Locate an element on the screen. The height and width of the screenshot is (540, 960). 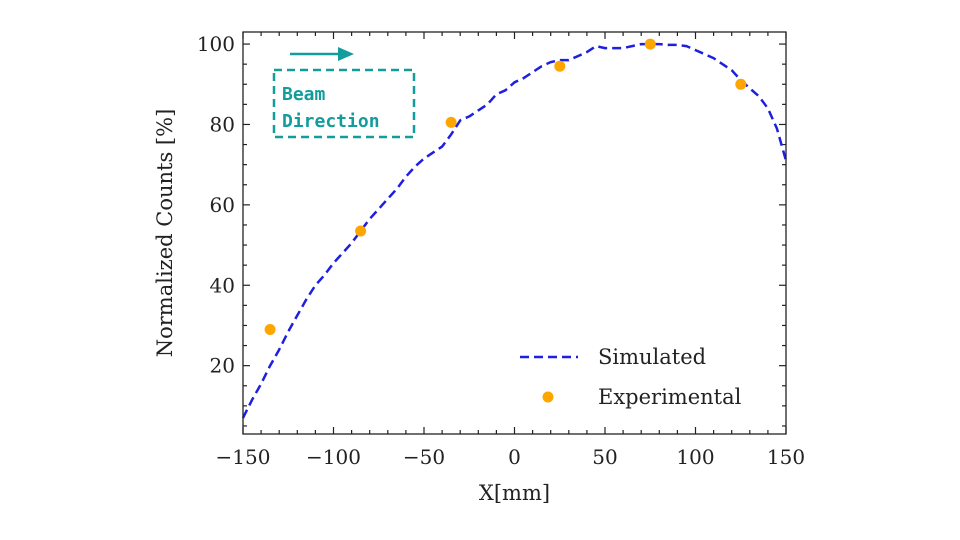
legend-simulated-label: Simulated is located at coordinates (652, 357).